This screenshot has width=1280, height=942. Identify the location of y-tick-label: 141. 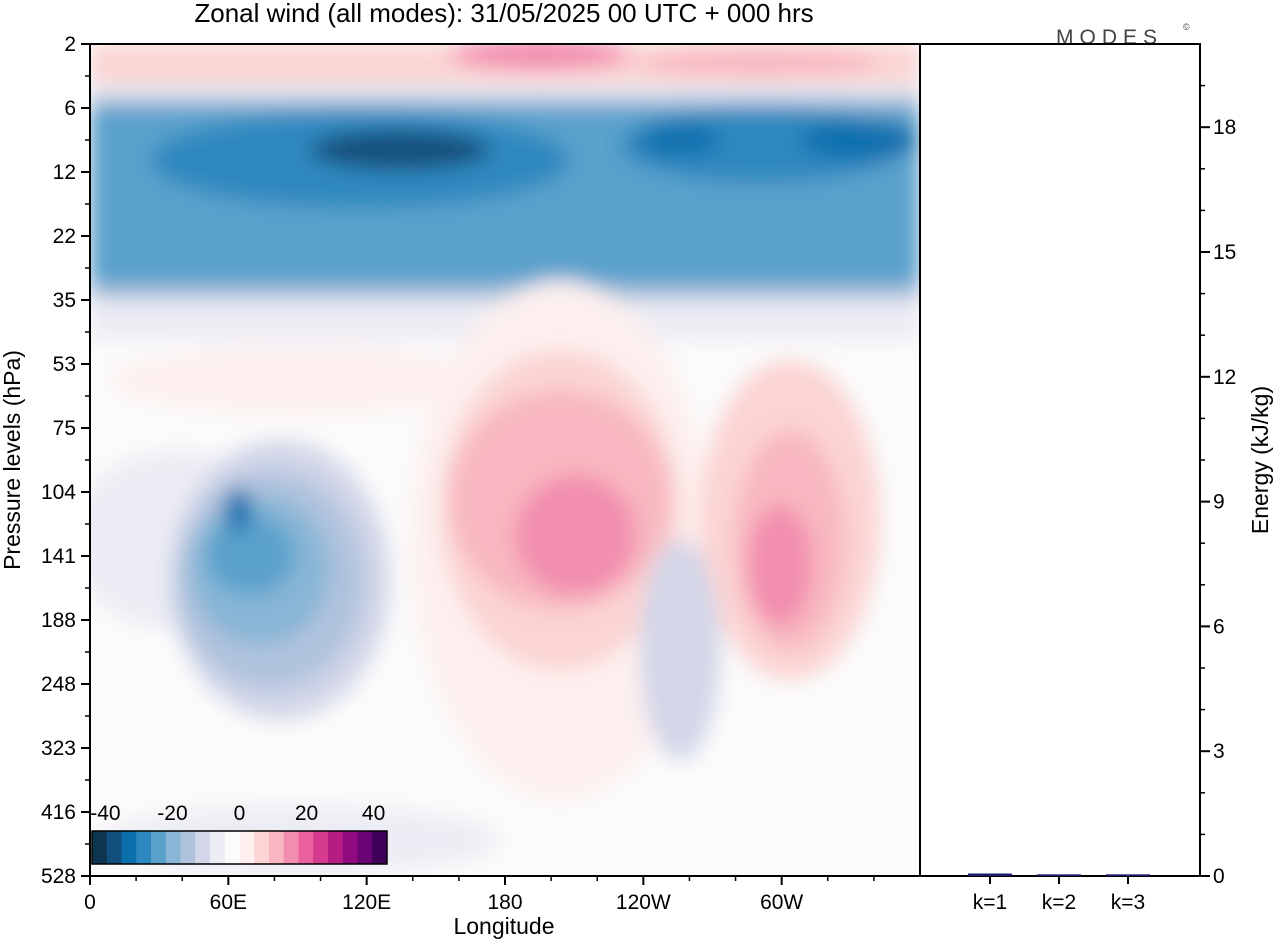
(58, 556).